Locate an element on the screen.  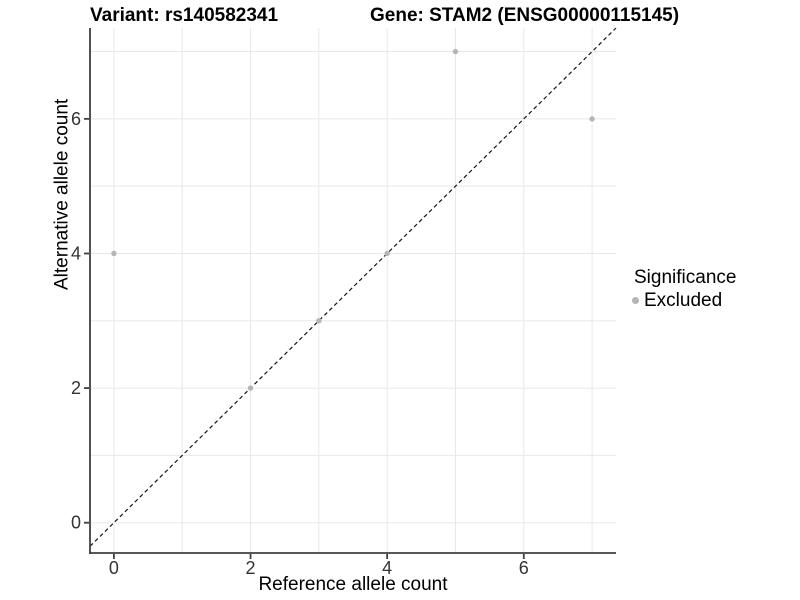
y-tick-label: 2 is located at coordinates (76, 388).